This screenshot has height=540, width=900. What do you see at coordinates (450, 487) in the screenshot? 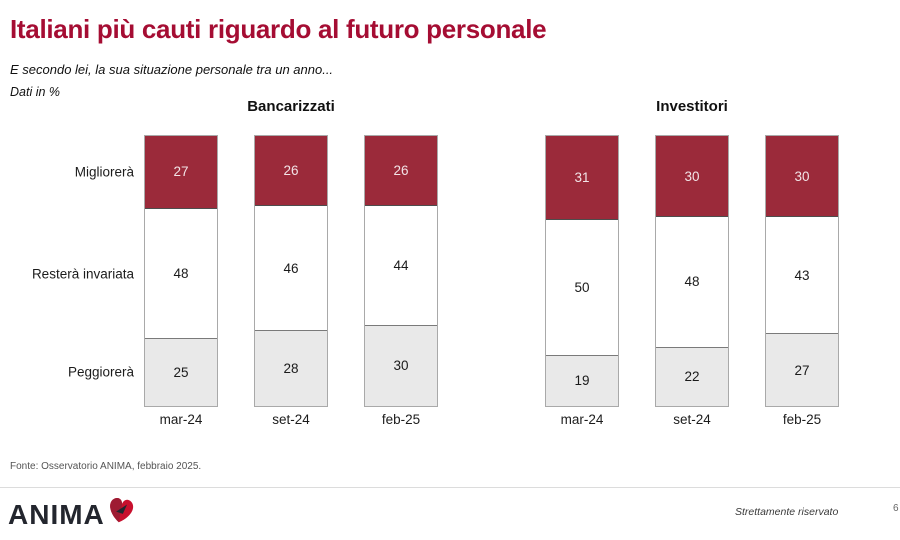
I see `footer-divider` at bounding box center [450, 487].